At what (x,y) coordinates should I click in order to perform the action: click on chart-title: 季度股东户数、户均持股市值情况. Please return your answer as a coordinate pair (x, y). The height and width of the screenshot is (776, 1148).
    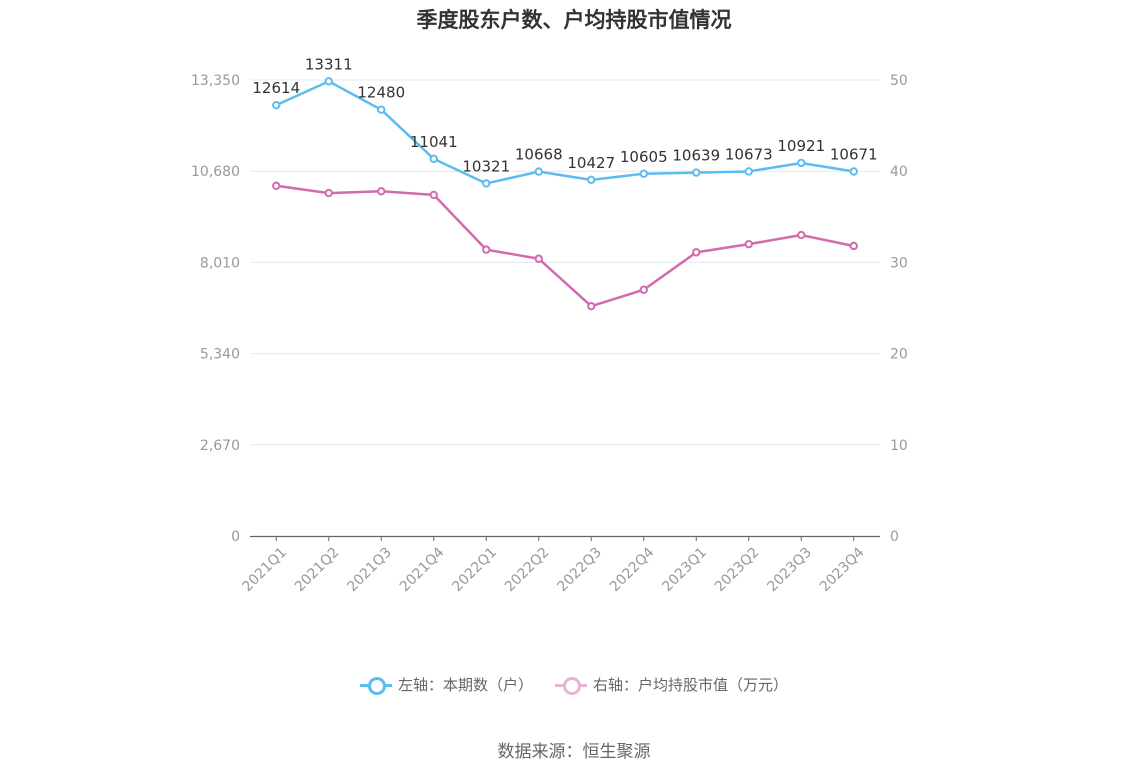
    Looking at the image, I should click on (574, 20).